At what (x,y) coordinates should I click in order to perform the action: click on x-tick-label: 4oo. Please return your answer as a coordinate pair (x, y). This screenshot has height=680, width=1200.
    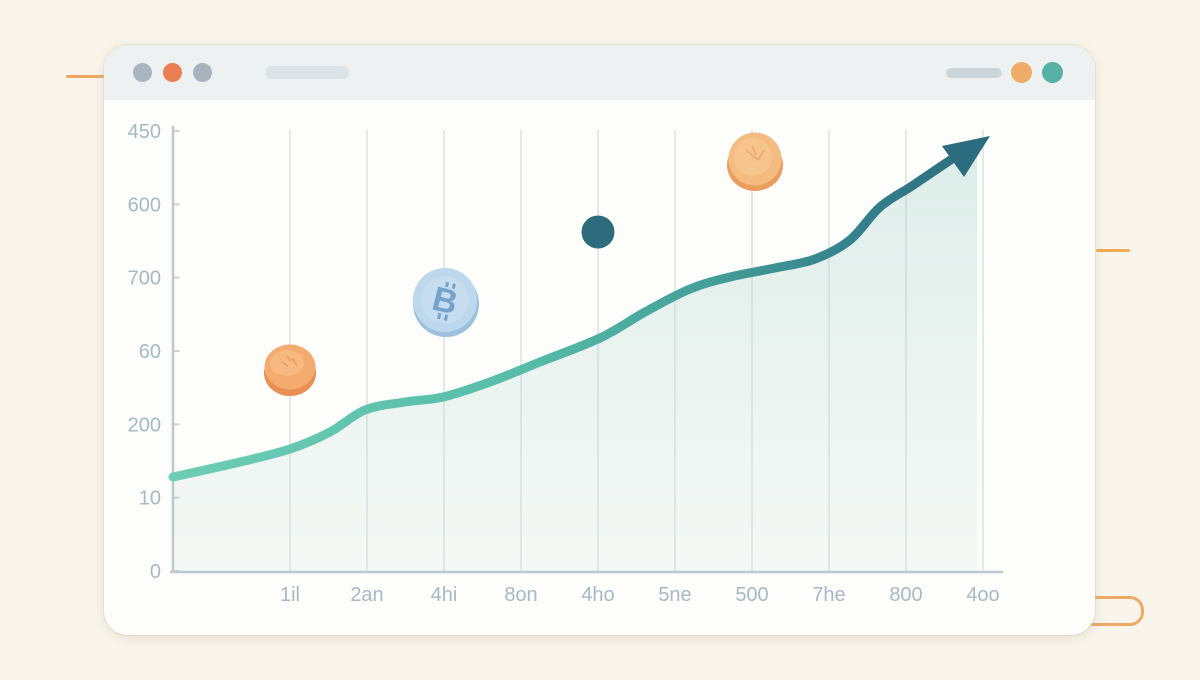
    Looking at the image, I should click on (982, 595).